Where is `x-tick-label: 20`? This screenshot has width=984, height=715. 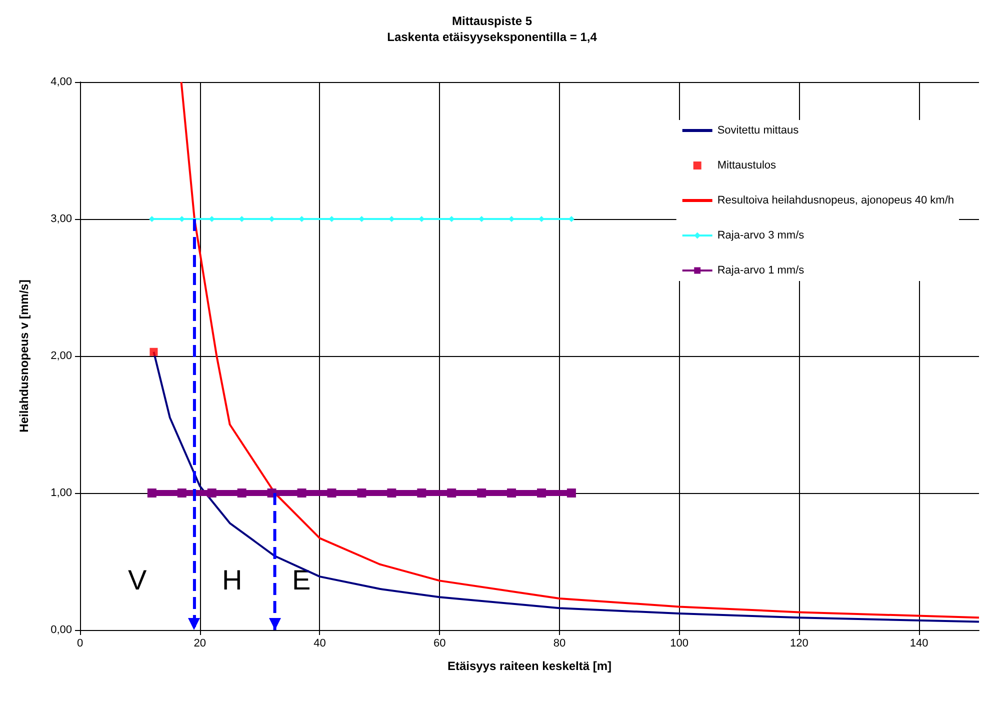
x-tick-label: 20 is located at coordinates (200, 644).